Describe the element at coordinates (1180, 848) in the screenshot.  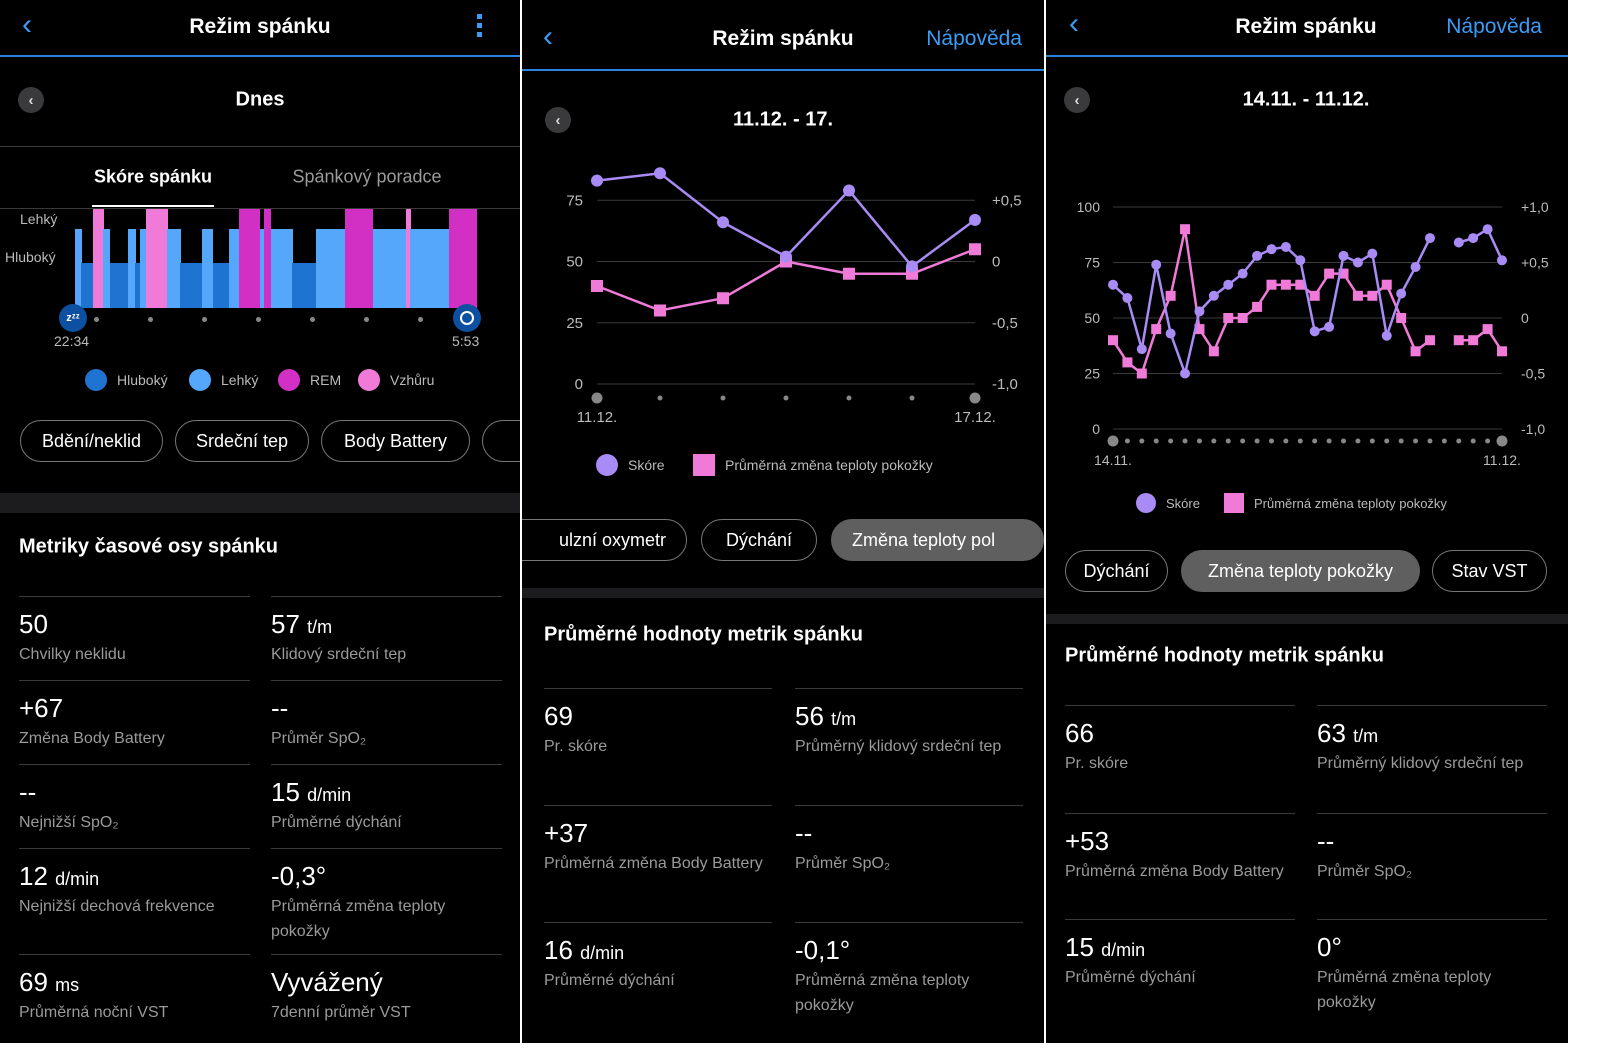
I see `metric-item: +53 Průměrná změna Body Battery` at that location.